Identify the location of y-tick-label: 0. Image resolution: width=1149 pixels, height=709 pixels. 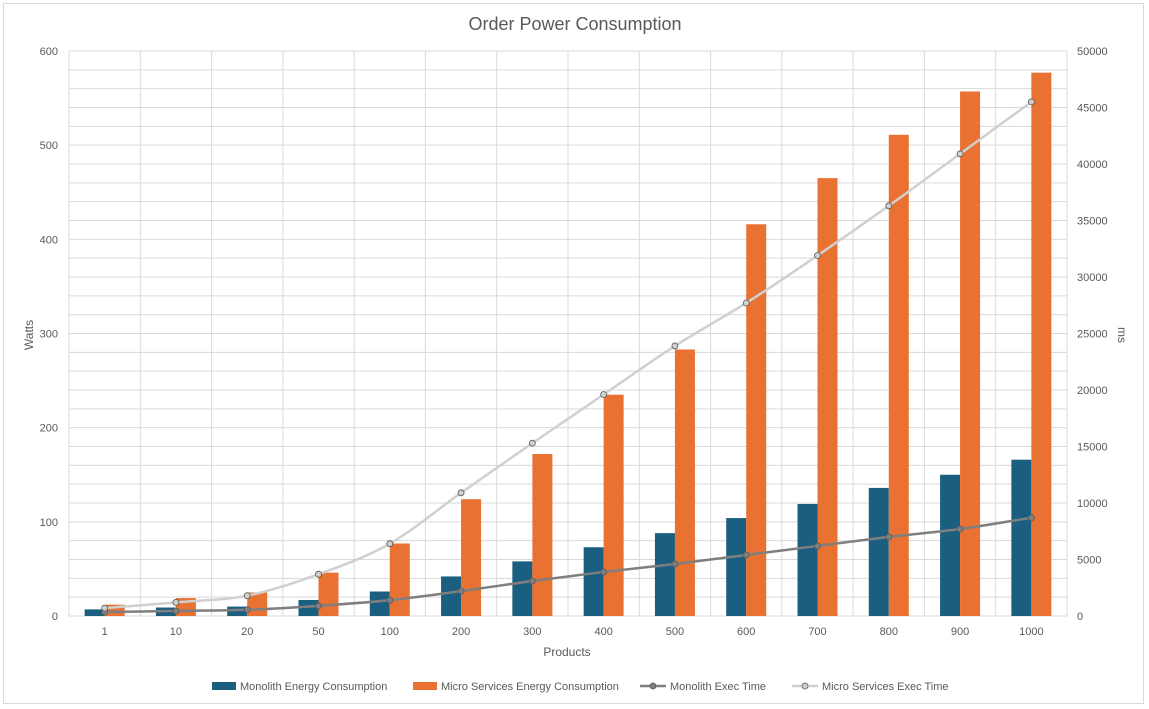
(55, 617).